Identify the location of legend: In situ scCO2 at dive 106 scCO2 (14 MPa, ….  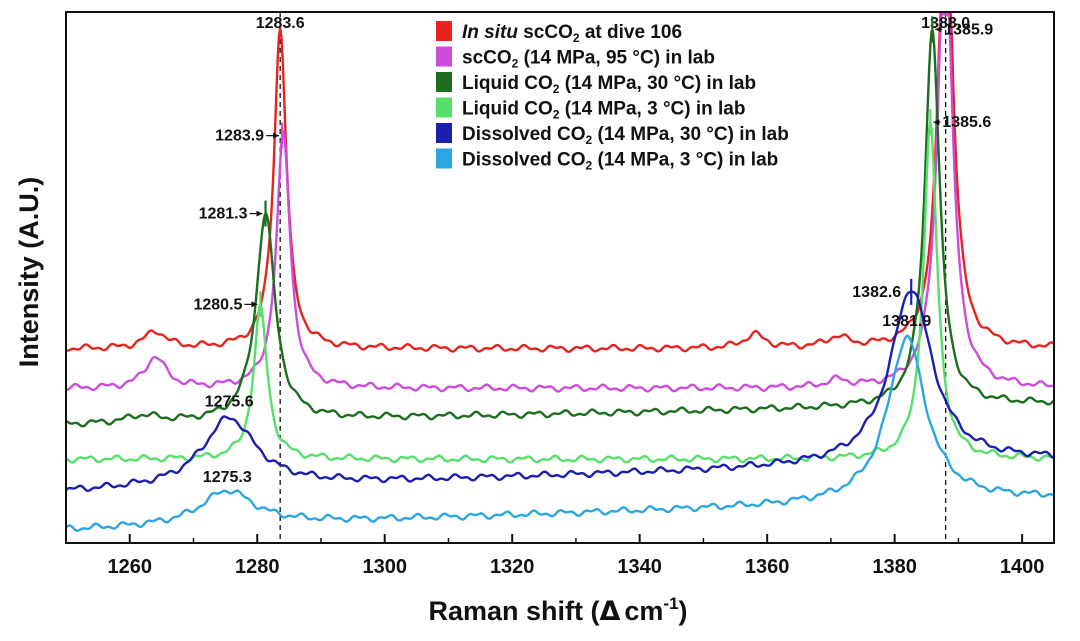
(612, 97).